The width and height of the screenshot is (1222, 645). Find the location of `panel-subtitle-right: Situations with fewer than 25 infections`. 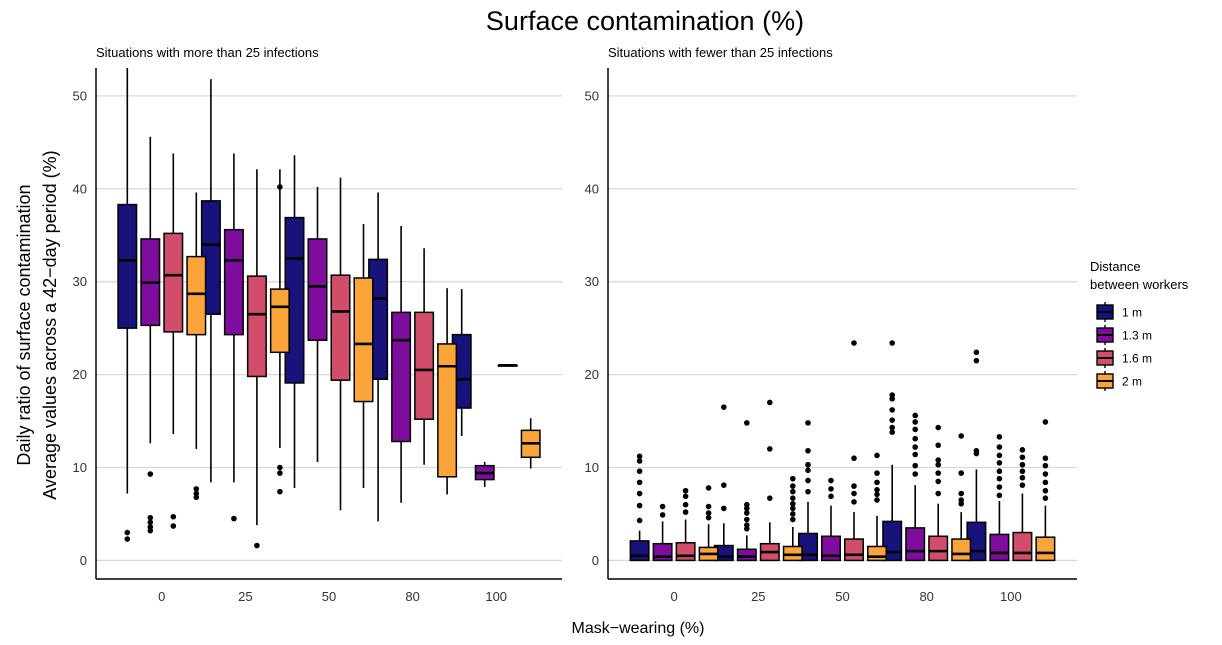

panel-subtitle-right: Situations with fewer than 25 infections is located at coordinates (720, 52).